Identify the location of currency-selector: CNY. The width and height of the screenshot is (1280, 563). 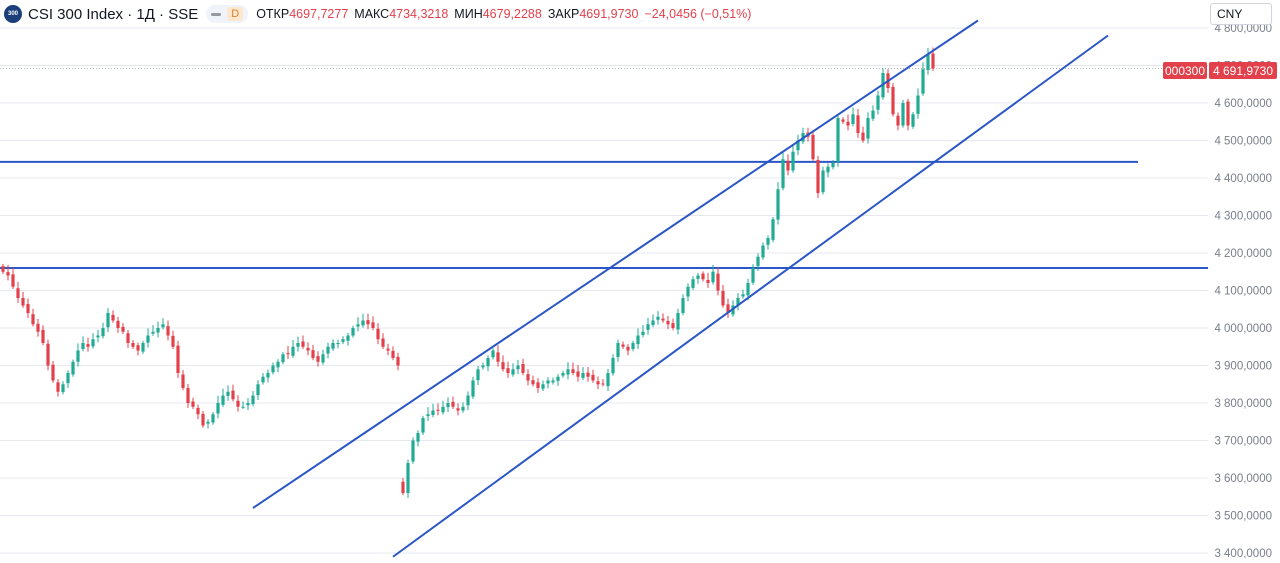
(1241, 14).